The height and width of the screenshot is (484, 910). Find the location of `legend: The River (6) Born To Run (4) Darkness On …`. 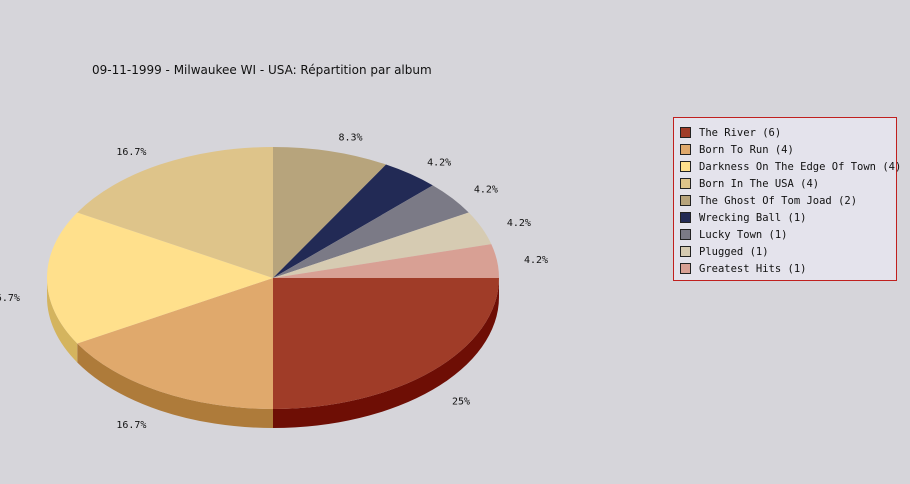

legend: The River (6) Born To Run (4) Darkness On … is located at coordinates (787, 199).